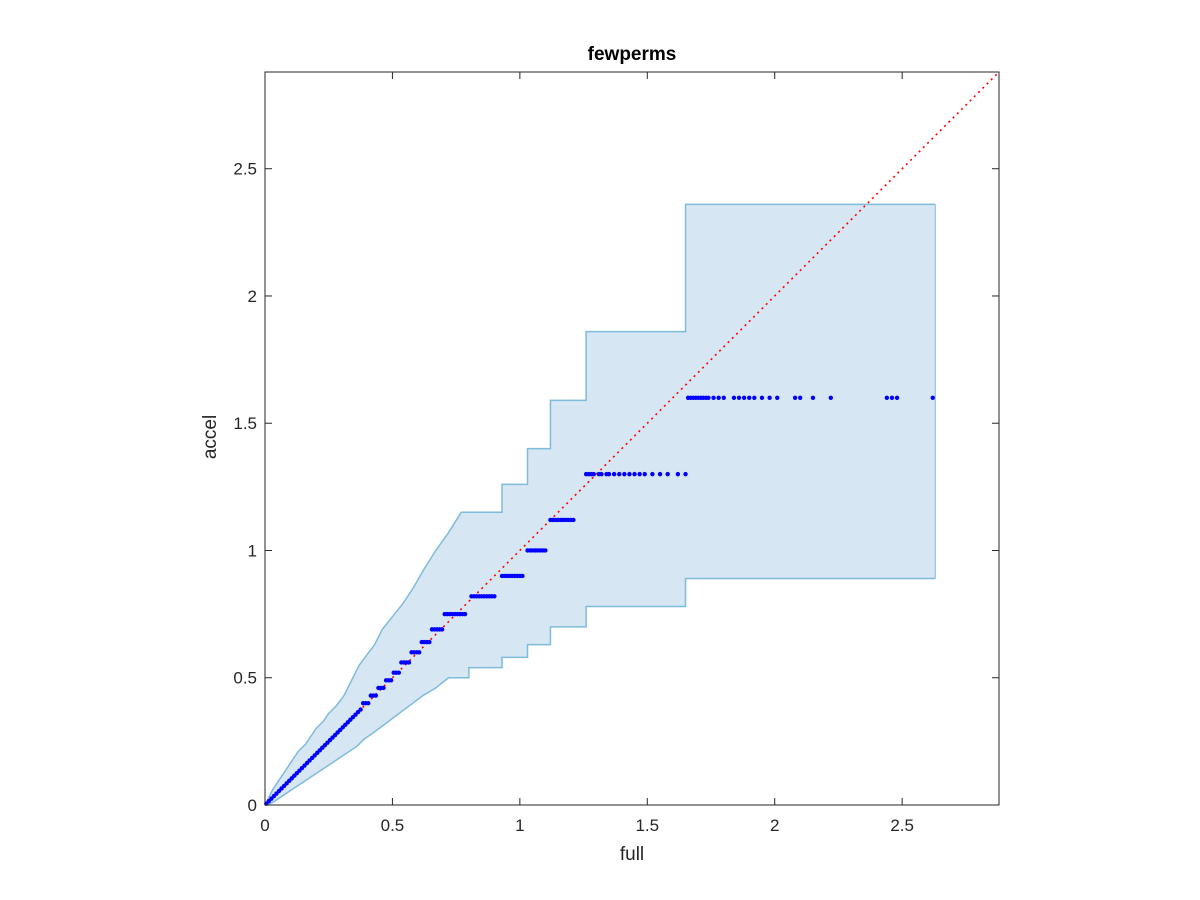 Image resolution: width=1200 pixels, height=900 pixels. I want to click on y-tick-label: 0.5, so click(245, 678).